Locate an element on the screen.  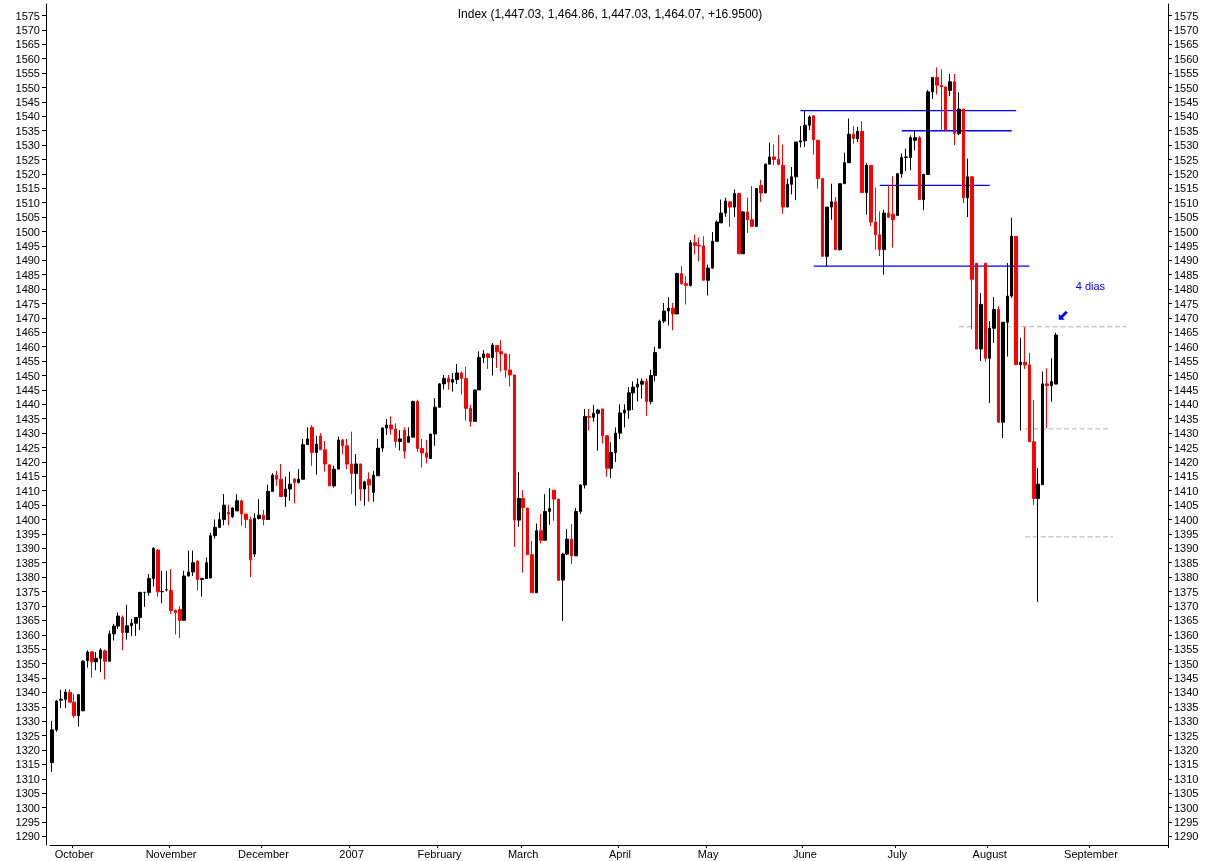
y2-tick-label: 1390 is located at coordinates (1186, 548).